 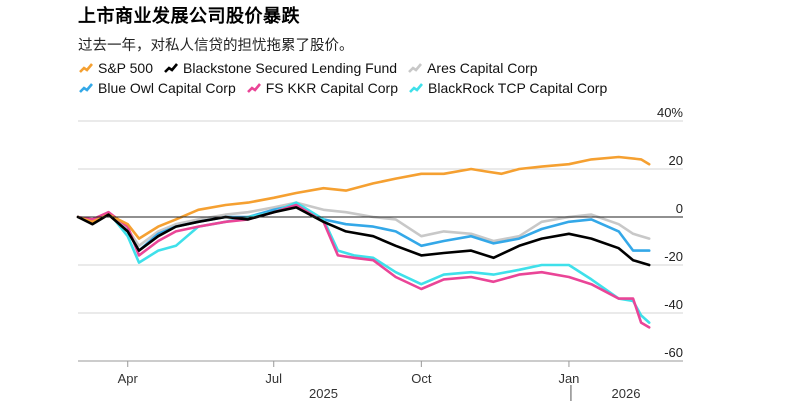 I want to click on series-line-blackstone, so click(x=363, y=236).